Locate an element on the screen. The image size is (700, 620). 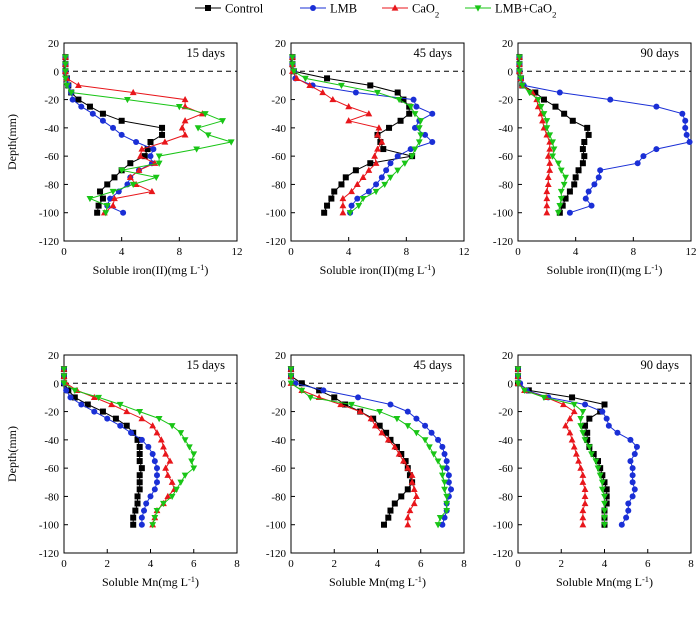
y-axis-label: Depth(mm) is located at coordinates (12, 142).